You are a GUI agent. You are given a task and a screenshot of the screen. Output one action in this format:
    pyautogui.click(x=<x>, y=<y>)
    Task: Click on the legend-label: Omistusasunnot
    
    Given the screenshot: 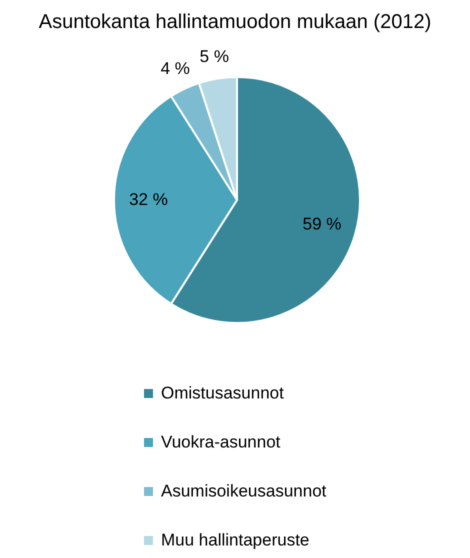 What is the action you would take?
    pyautogui.click(x=222, y=393)
    